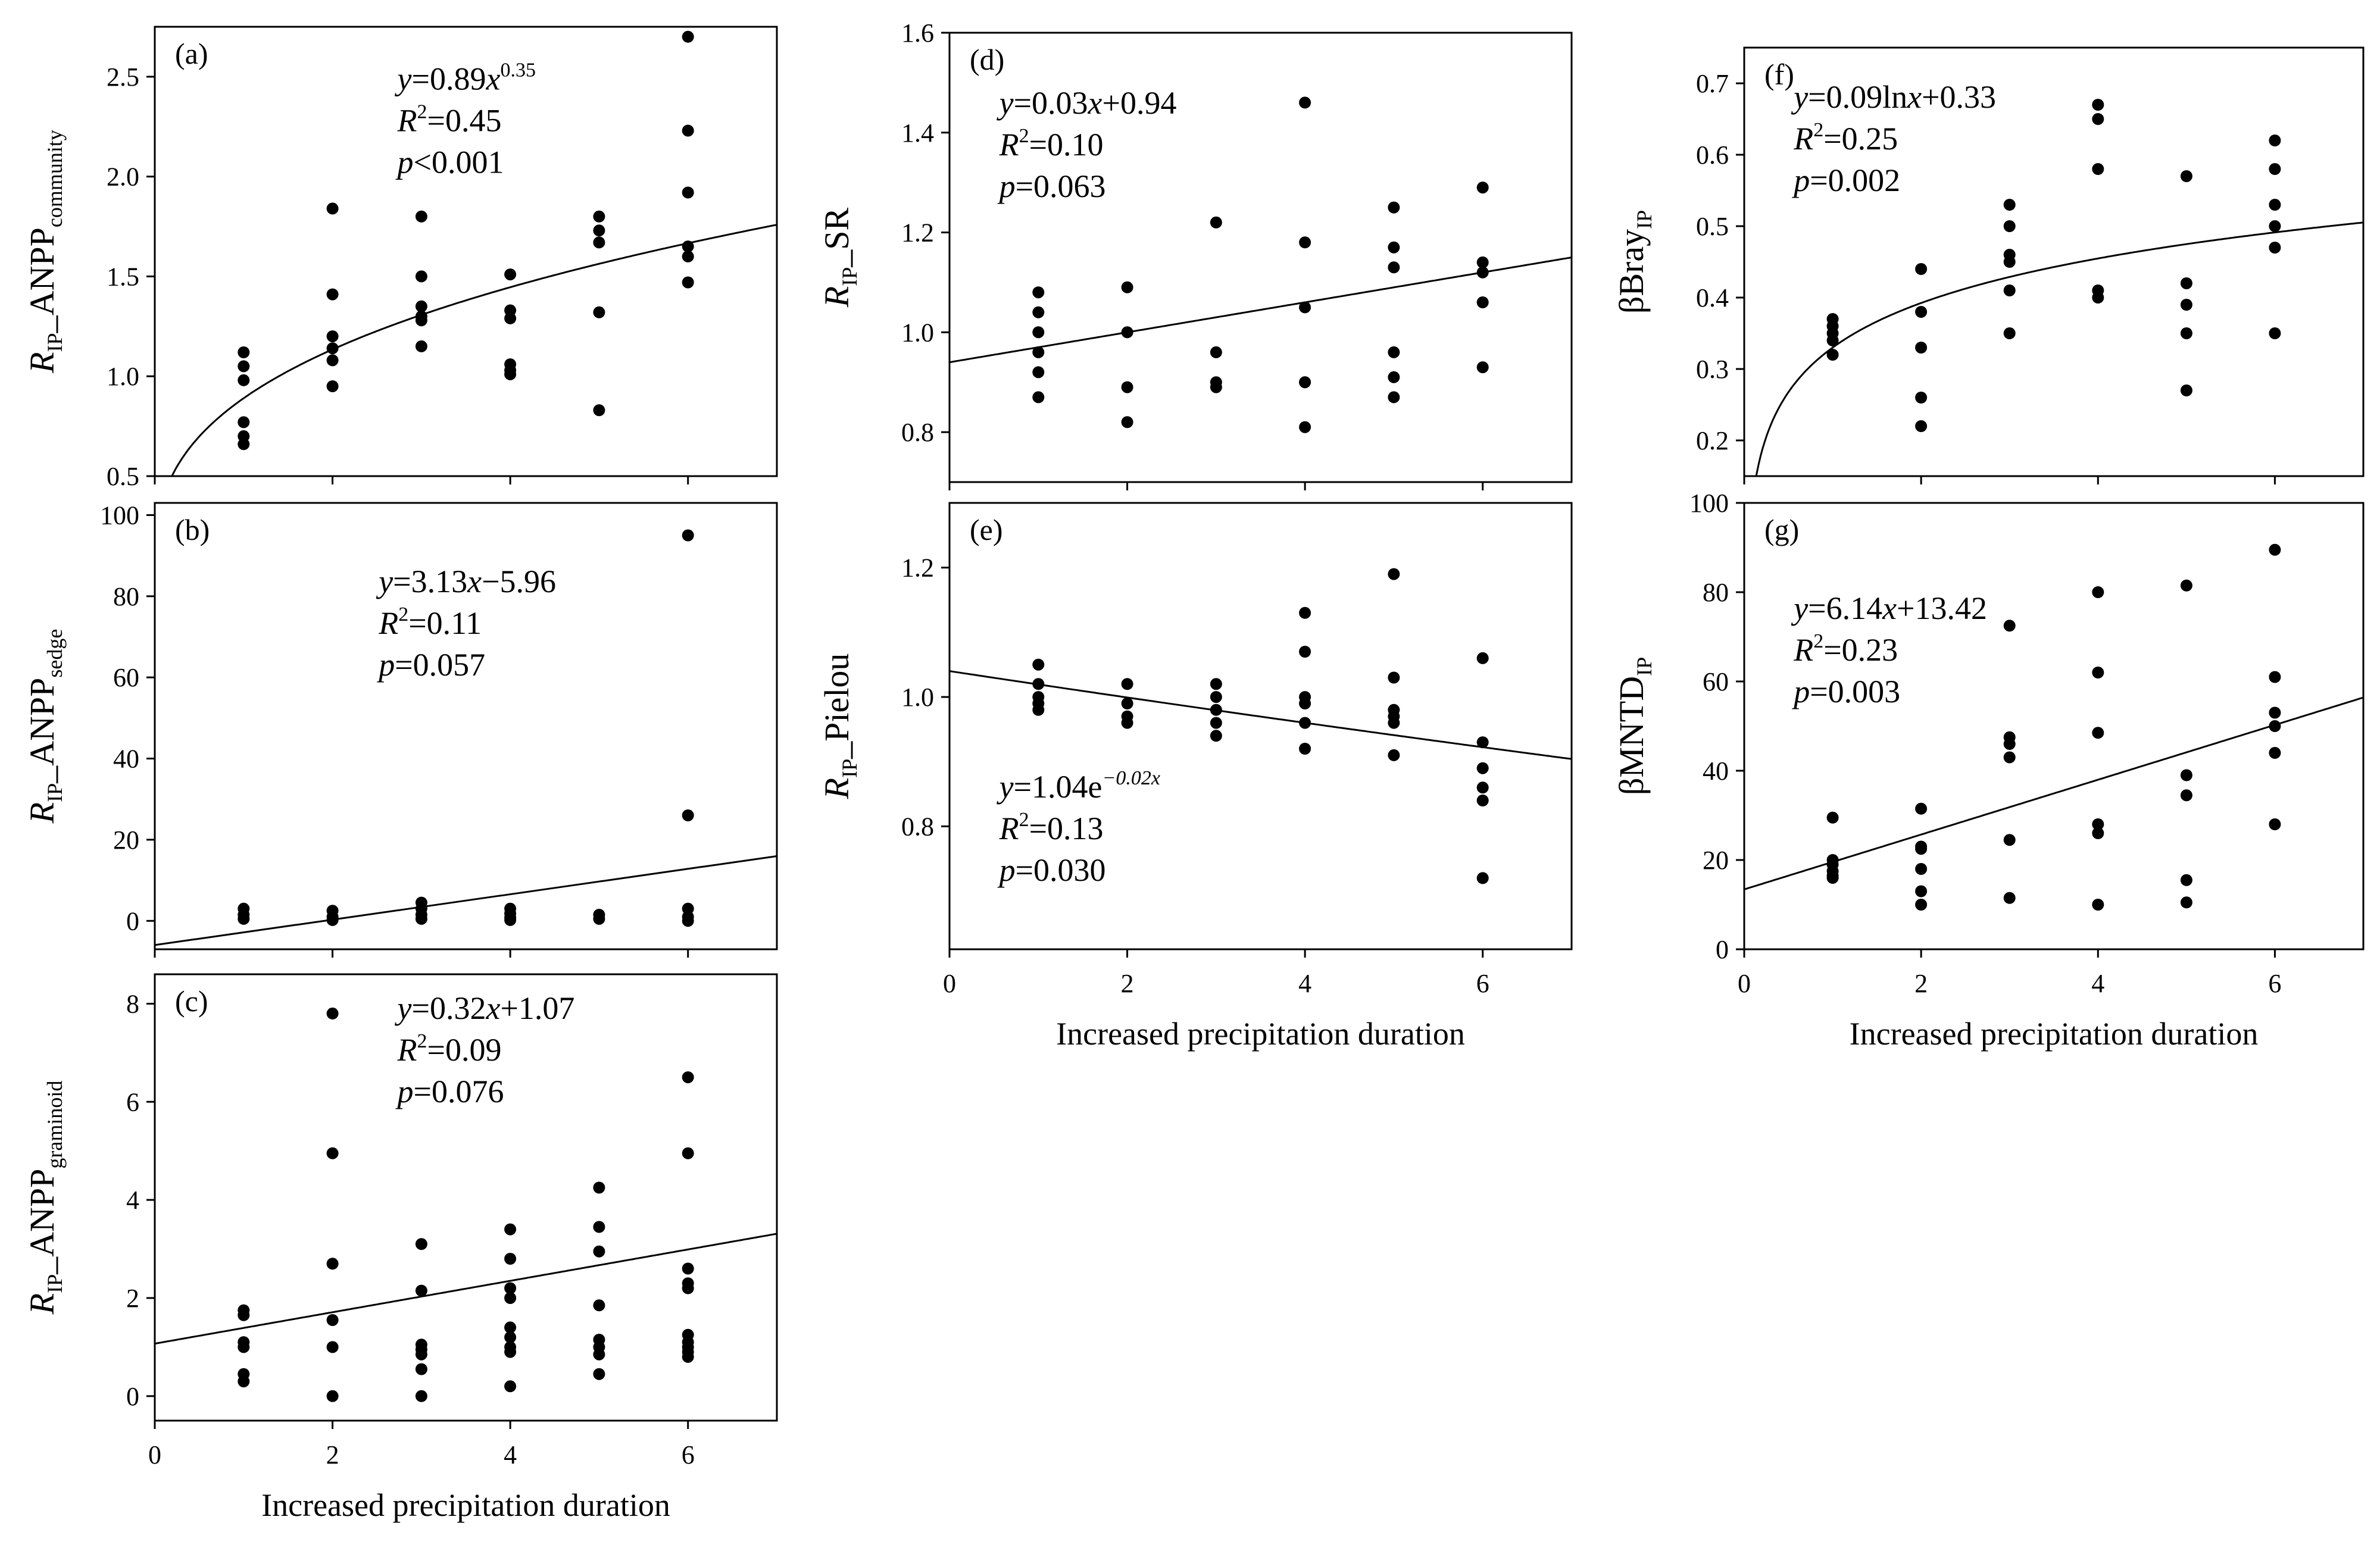 This screenshot has height=1548, width=2380. What do you see at coordinates (986, 530) in the screenshot?
I see `panel-label: (e)` at bounding box center [986, 530].